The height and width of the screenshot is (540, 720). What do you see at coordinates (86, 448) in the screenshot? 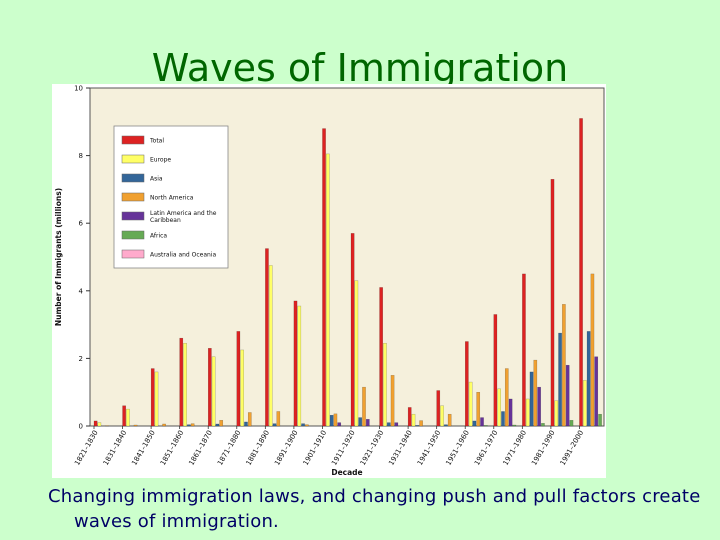
I see `x-tick-label: 1821–1830` at bounding box center [86, 448].